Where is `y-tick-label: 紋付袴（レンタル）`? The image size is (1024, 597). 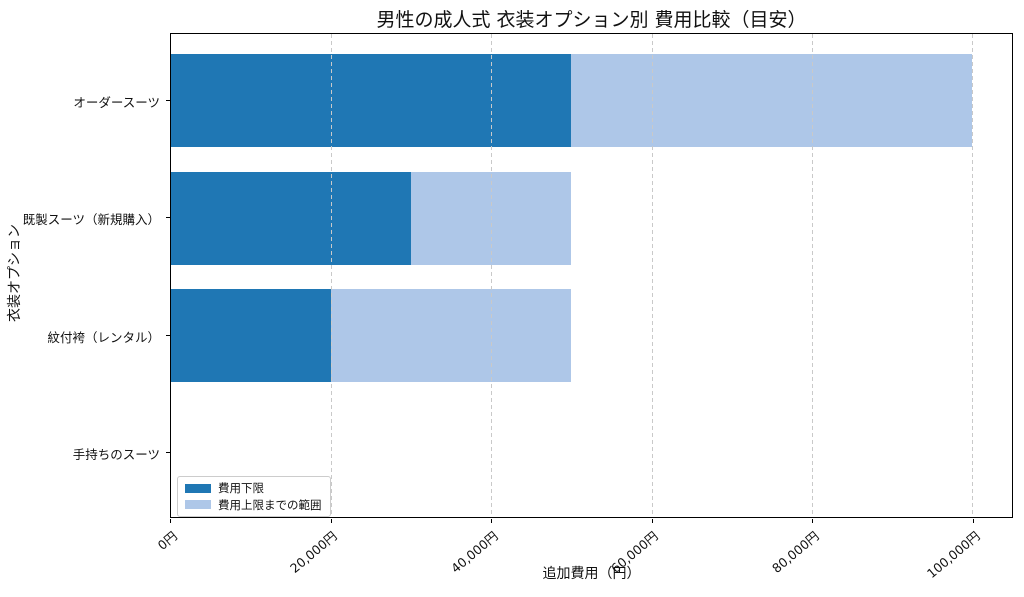
y-tick-label: 紋付袴（レンタル） is located at coordinates (103, 337).